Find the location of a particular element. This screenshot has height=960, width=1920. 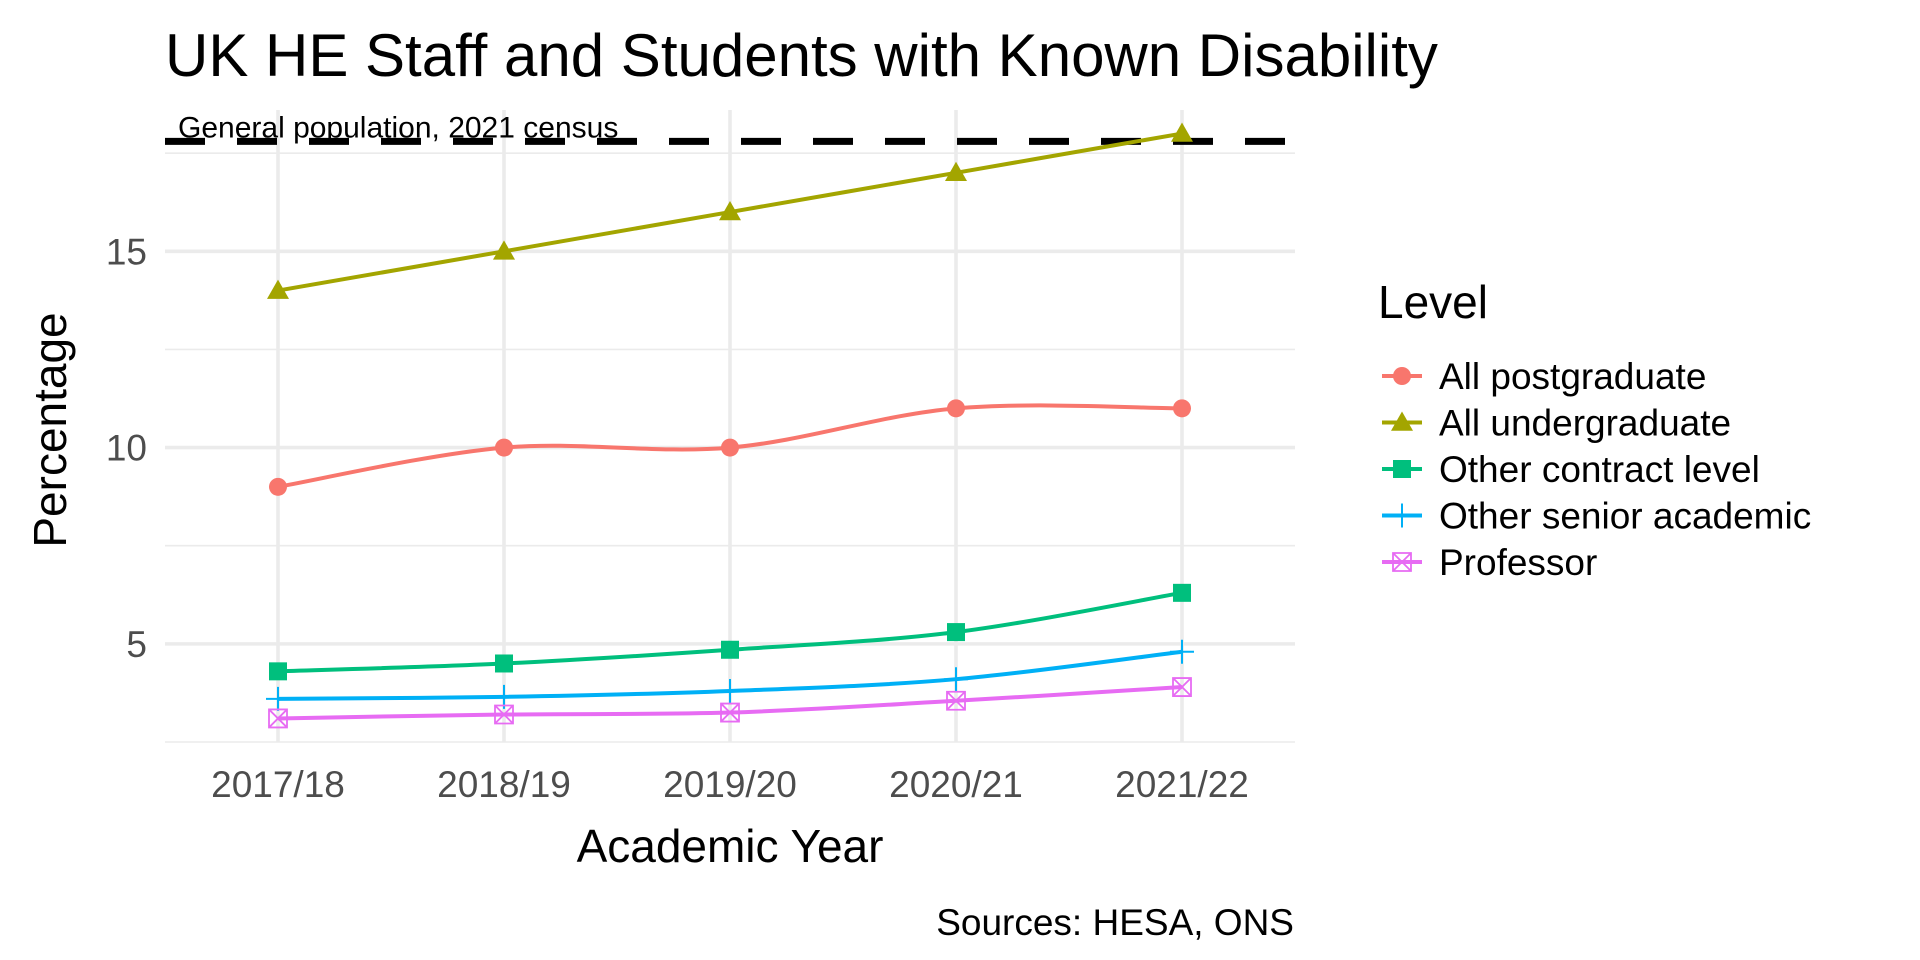

x-tick-label: 2018/19 is located at coordinates (504, 784).